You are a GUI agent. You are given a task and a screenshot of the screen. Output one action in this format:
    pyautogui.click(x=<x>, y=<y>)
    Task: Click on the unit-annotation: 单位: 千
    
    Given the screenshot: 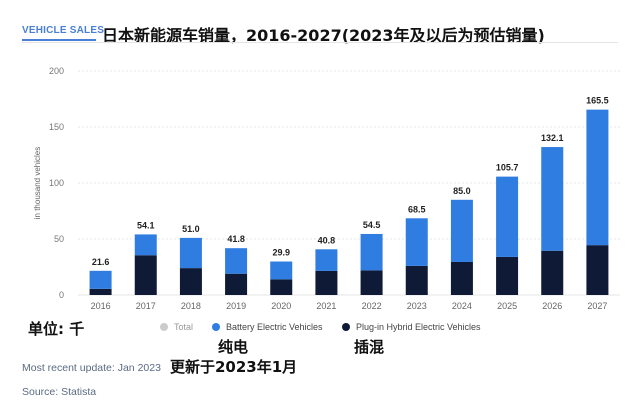 What is the action you would take?
    pyautogui.click(x=56, y=329)
    